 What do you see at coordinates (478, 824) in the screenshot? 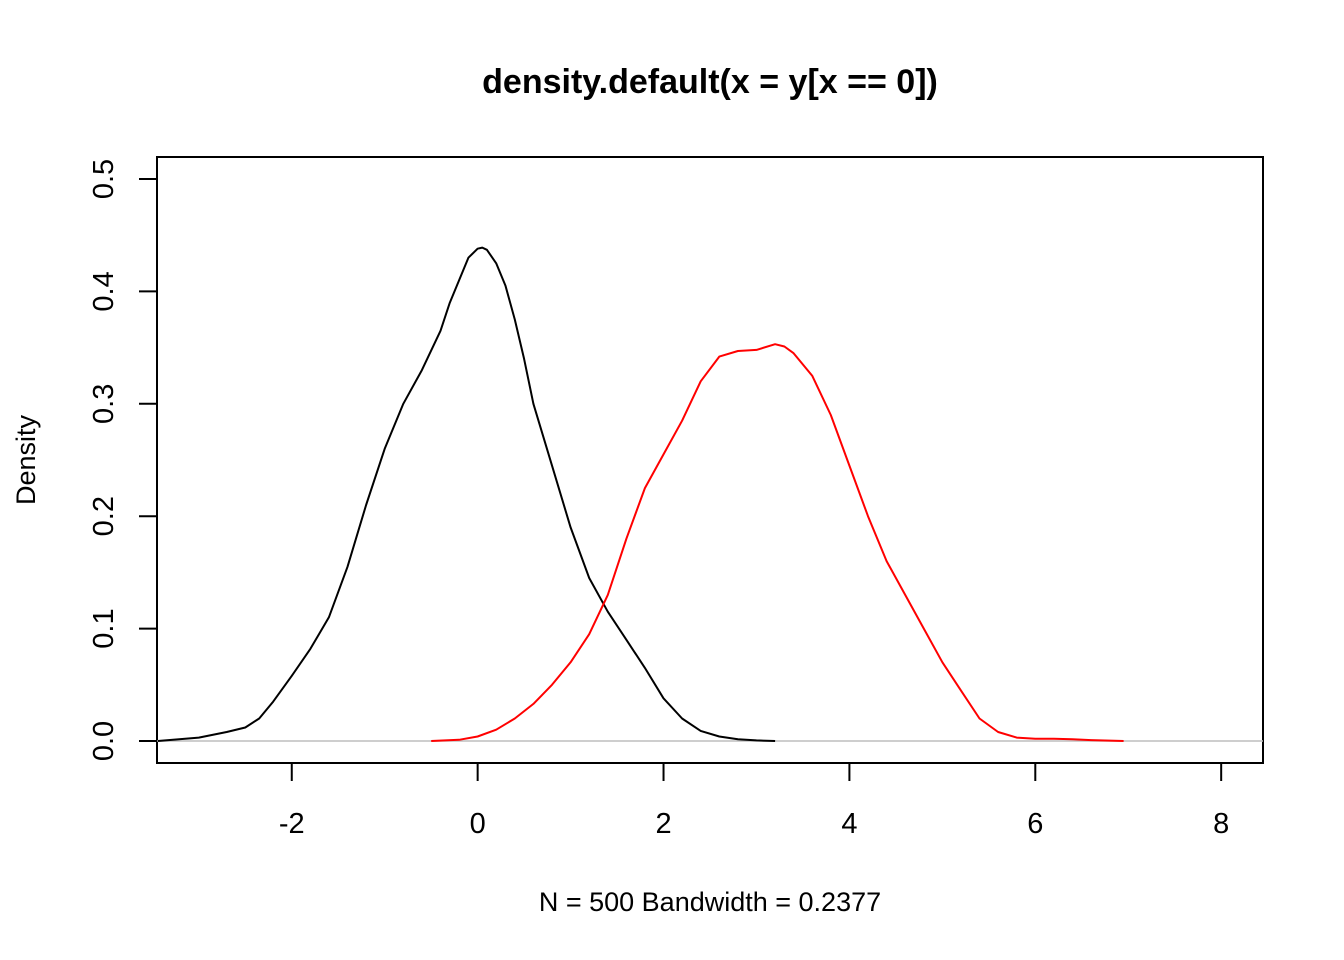
I see `x-tick-label: 0` at bounding box center [478, 824].